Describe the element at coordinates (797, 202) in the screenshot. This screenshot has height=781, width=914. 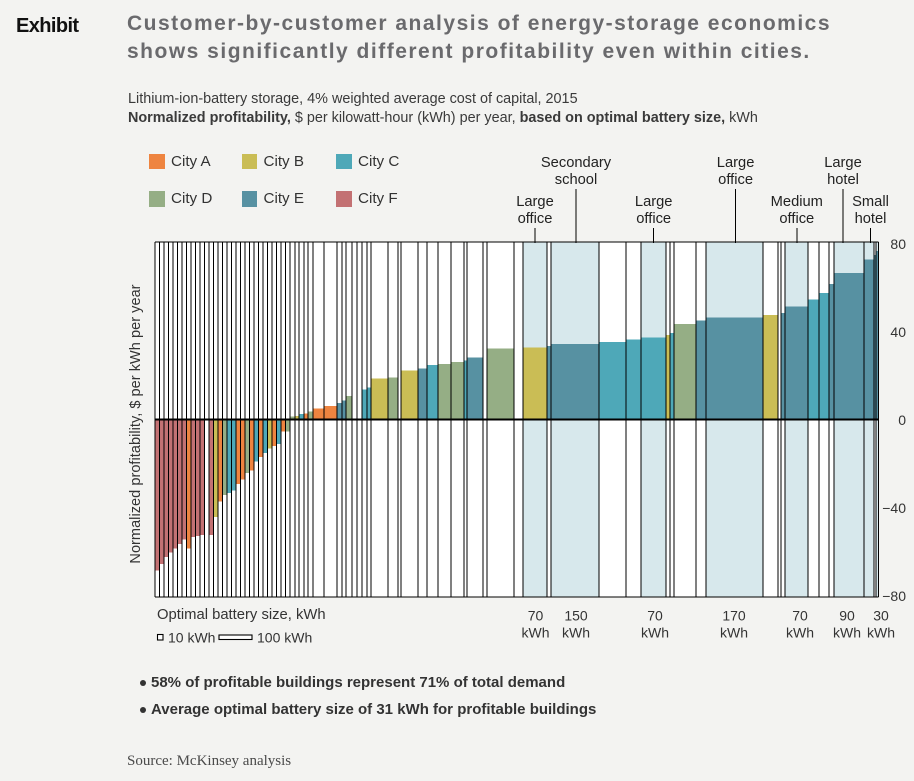
I see `svg-text: Medium` at that location.